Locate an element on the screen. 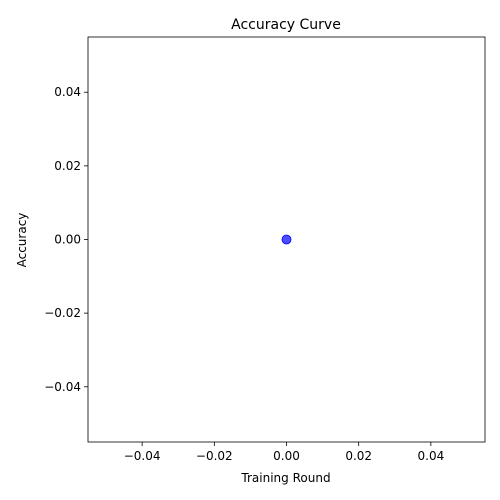  y-axis-label: Accuracy is located at coordinates (22, 240).